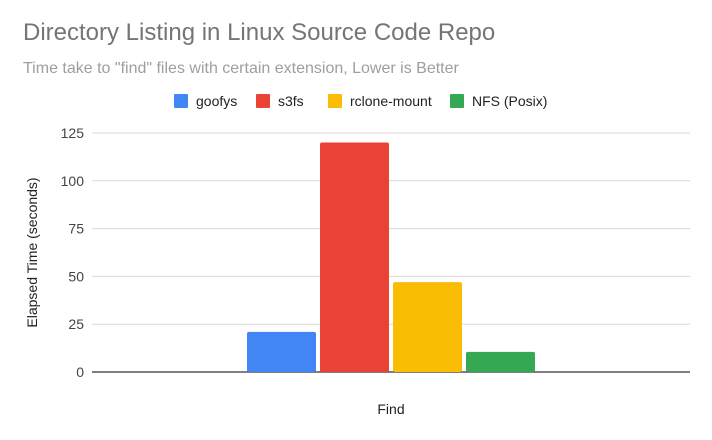  I want to click on legend-swatch-rclone-mount, so click(335, 101).